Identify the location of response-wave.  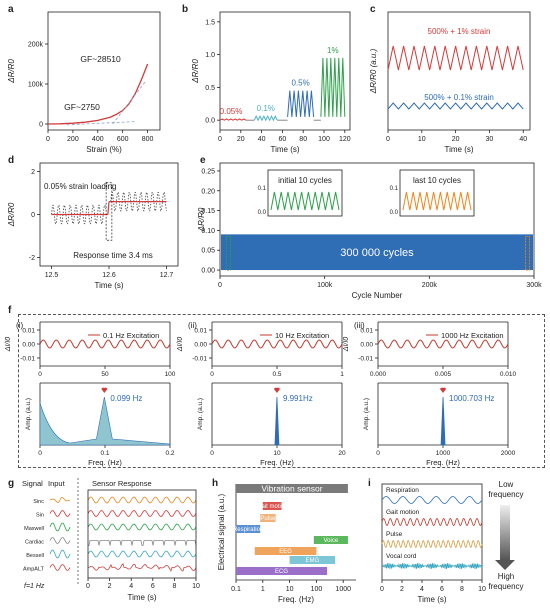
(142, 567).